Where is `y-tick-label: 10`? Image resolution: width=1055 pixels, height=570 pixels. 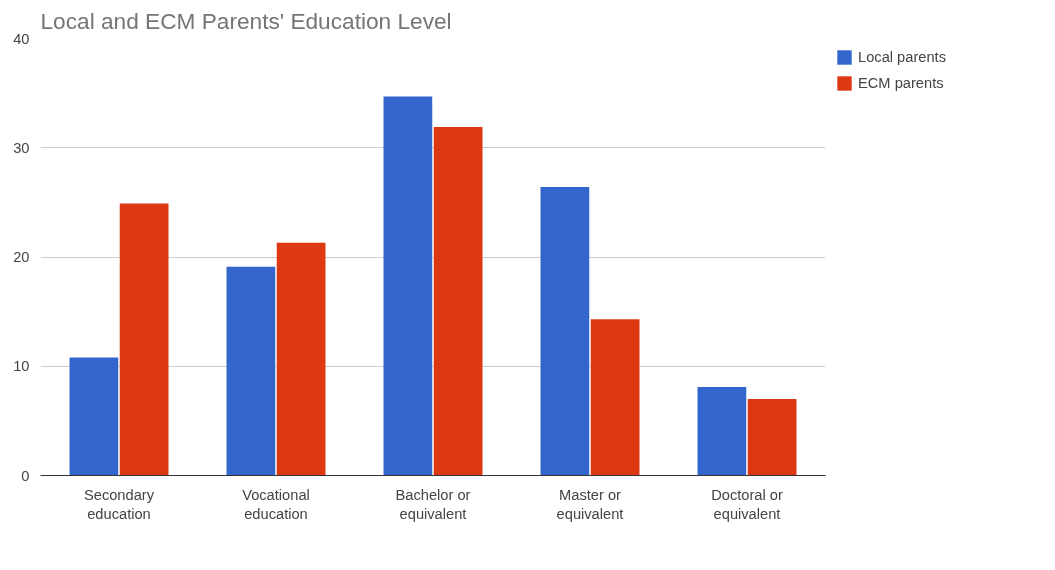 y-tick-label: 10 is located at coordinates (21, 366).